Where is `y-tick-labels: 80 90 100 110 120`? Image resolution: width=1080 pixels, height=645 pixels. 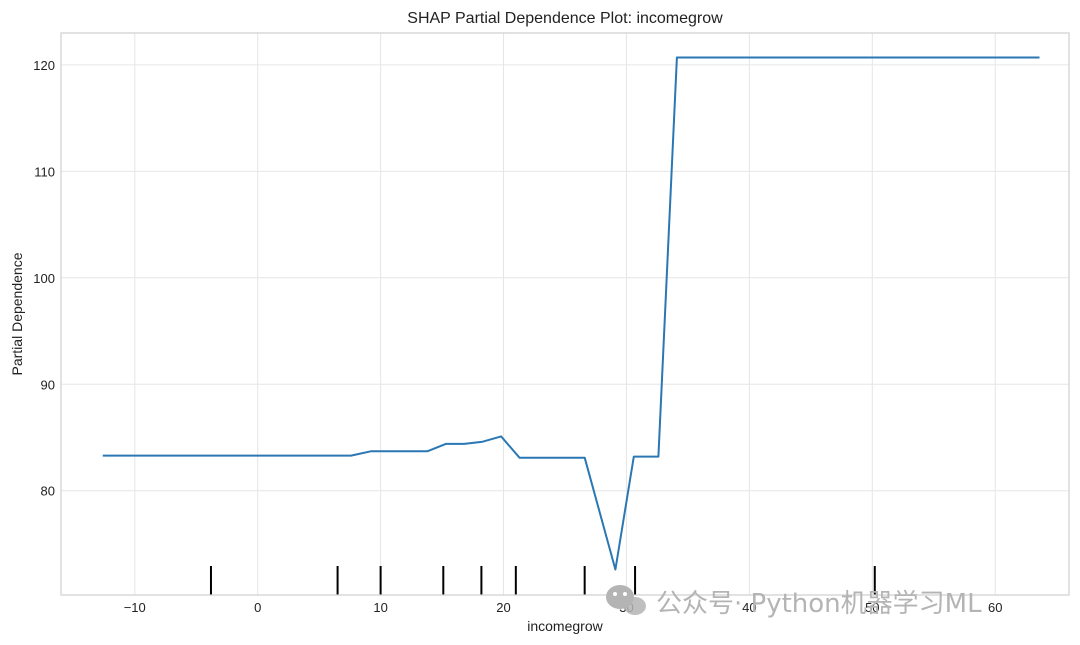 y-tick-labels: 80 90 100 110 120 is located at coordinates (44, 278).